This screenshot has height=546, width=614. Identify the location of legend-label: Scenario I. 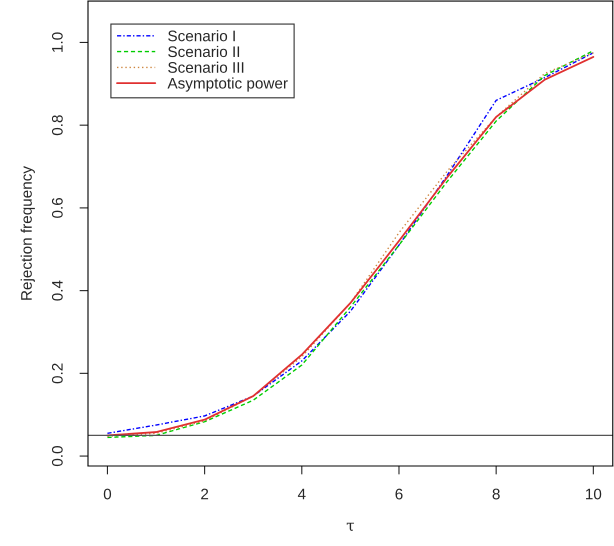
(201, 36).